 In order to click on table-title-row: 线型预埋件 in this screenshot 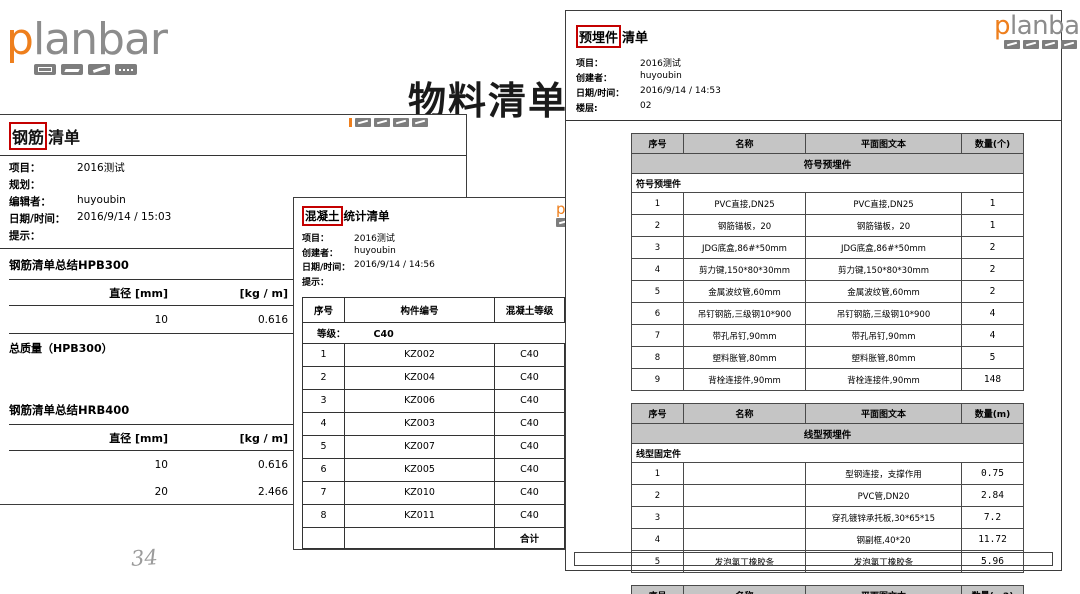, I will do `click(827, 433)`.